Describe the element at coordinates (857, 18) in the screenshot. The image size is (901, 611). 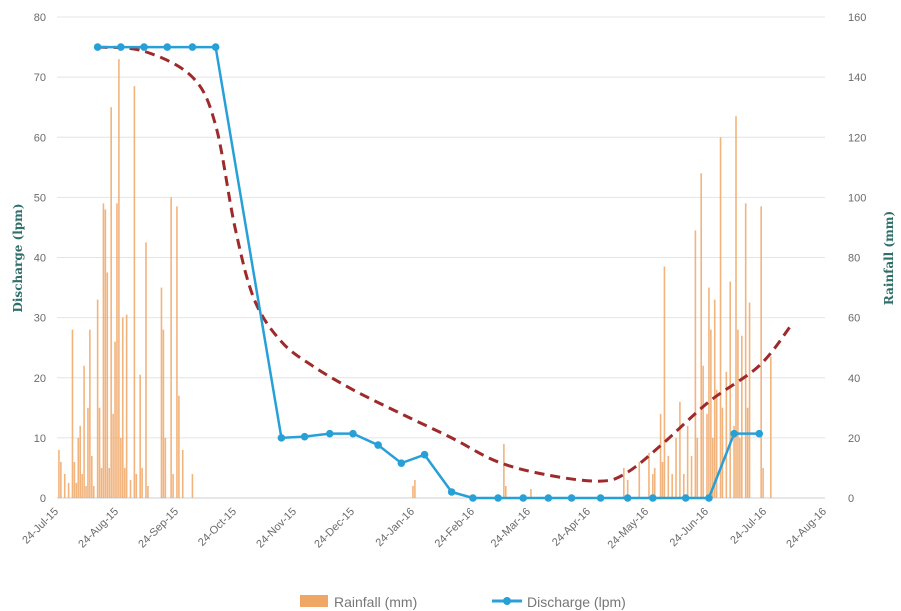
I see `right-tick-label: 160` at that location.